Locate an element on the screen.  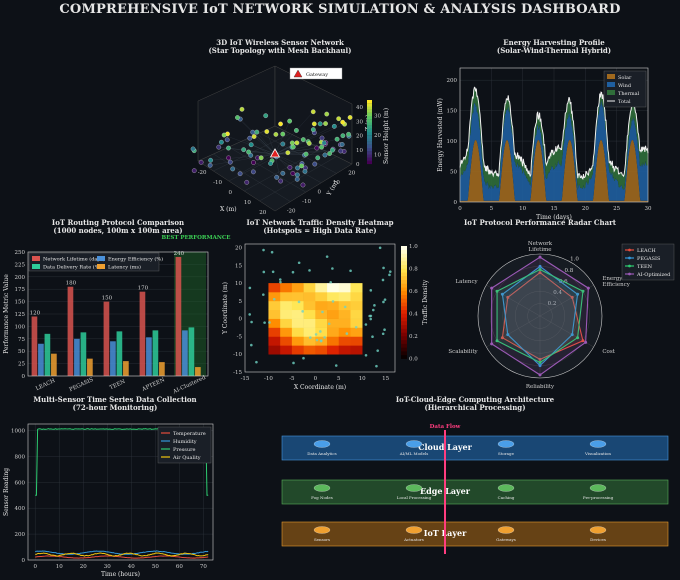
component-label: AI/ML Models is located at coordinates (414, 453).